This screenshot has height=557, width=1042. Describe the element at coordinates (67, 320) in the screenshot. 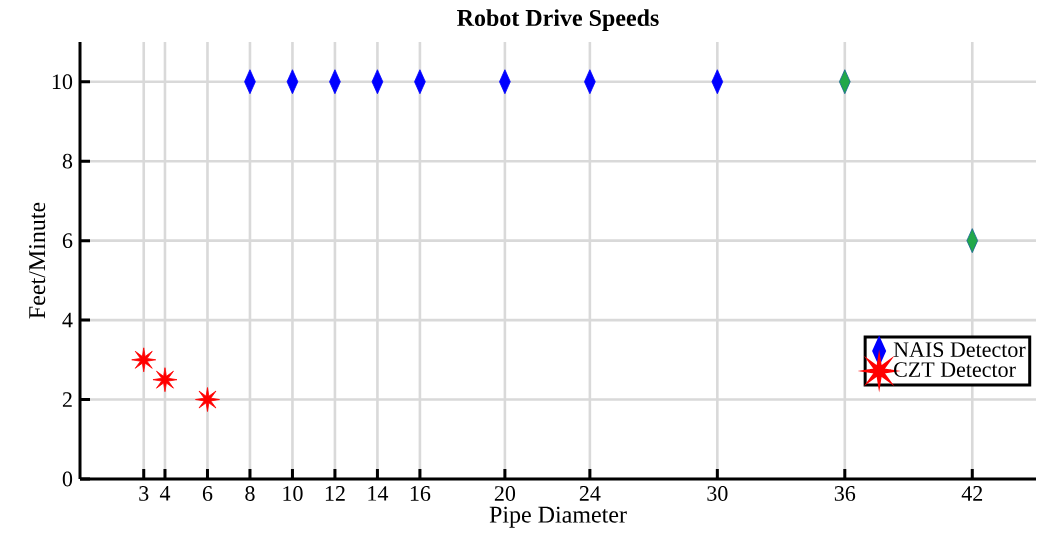

I see `y-tick-label: 4` at that location.